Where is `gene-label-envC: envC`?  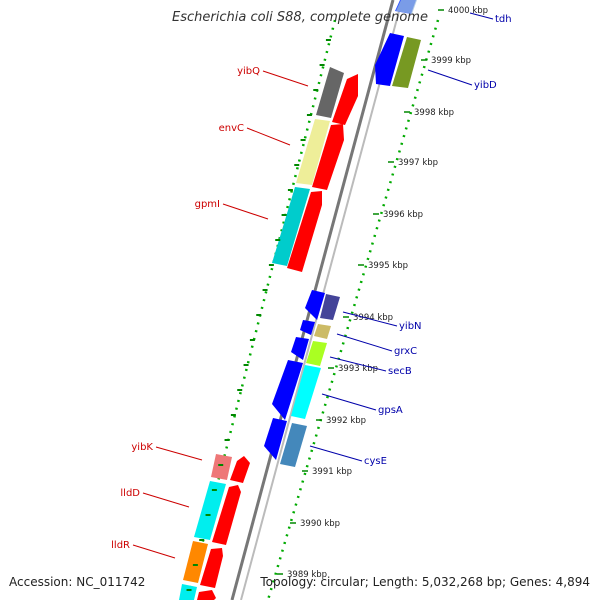
gene-label-envC: envC is located at coordinates (231, 128).